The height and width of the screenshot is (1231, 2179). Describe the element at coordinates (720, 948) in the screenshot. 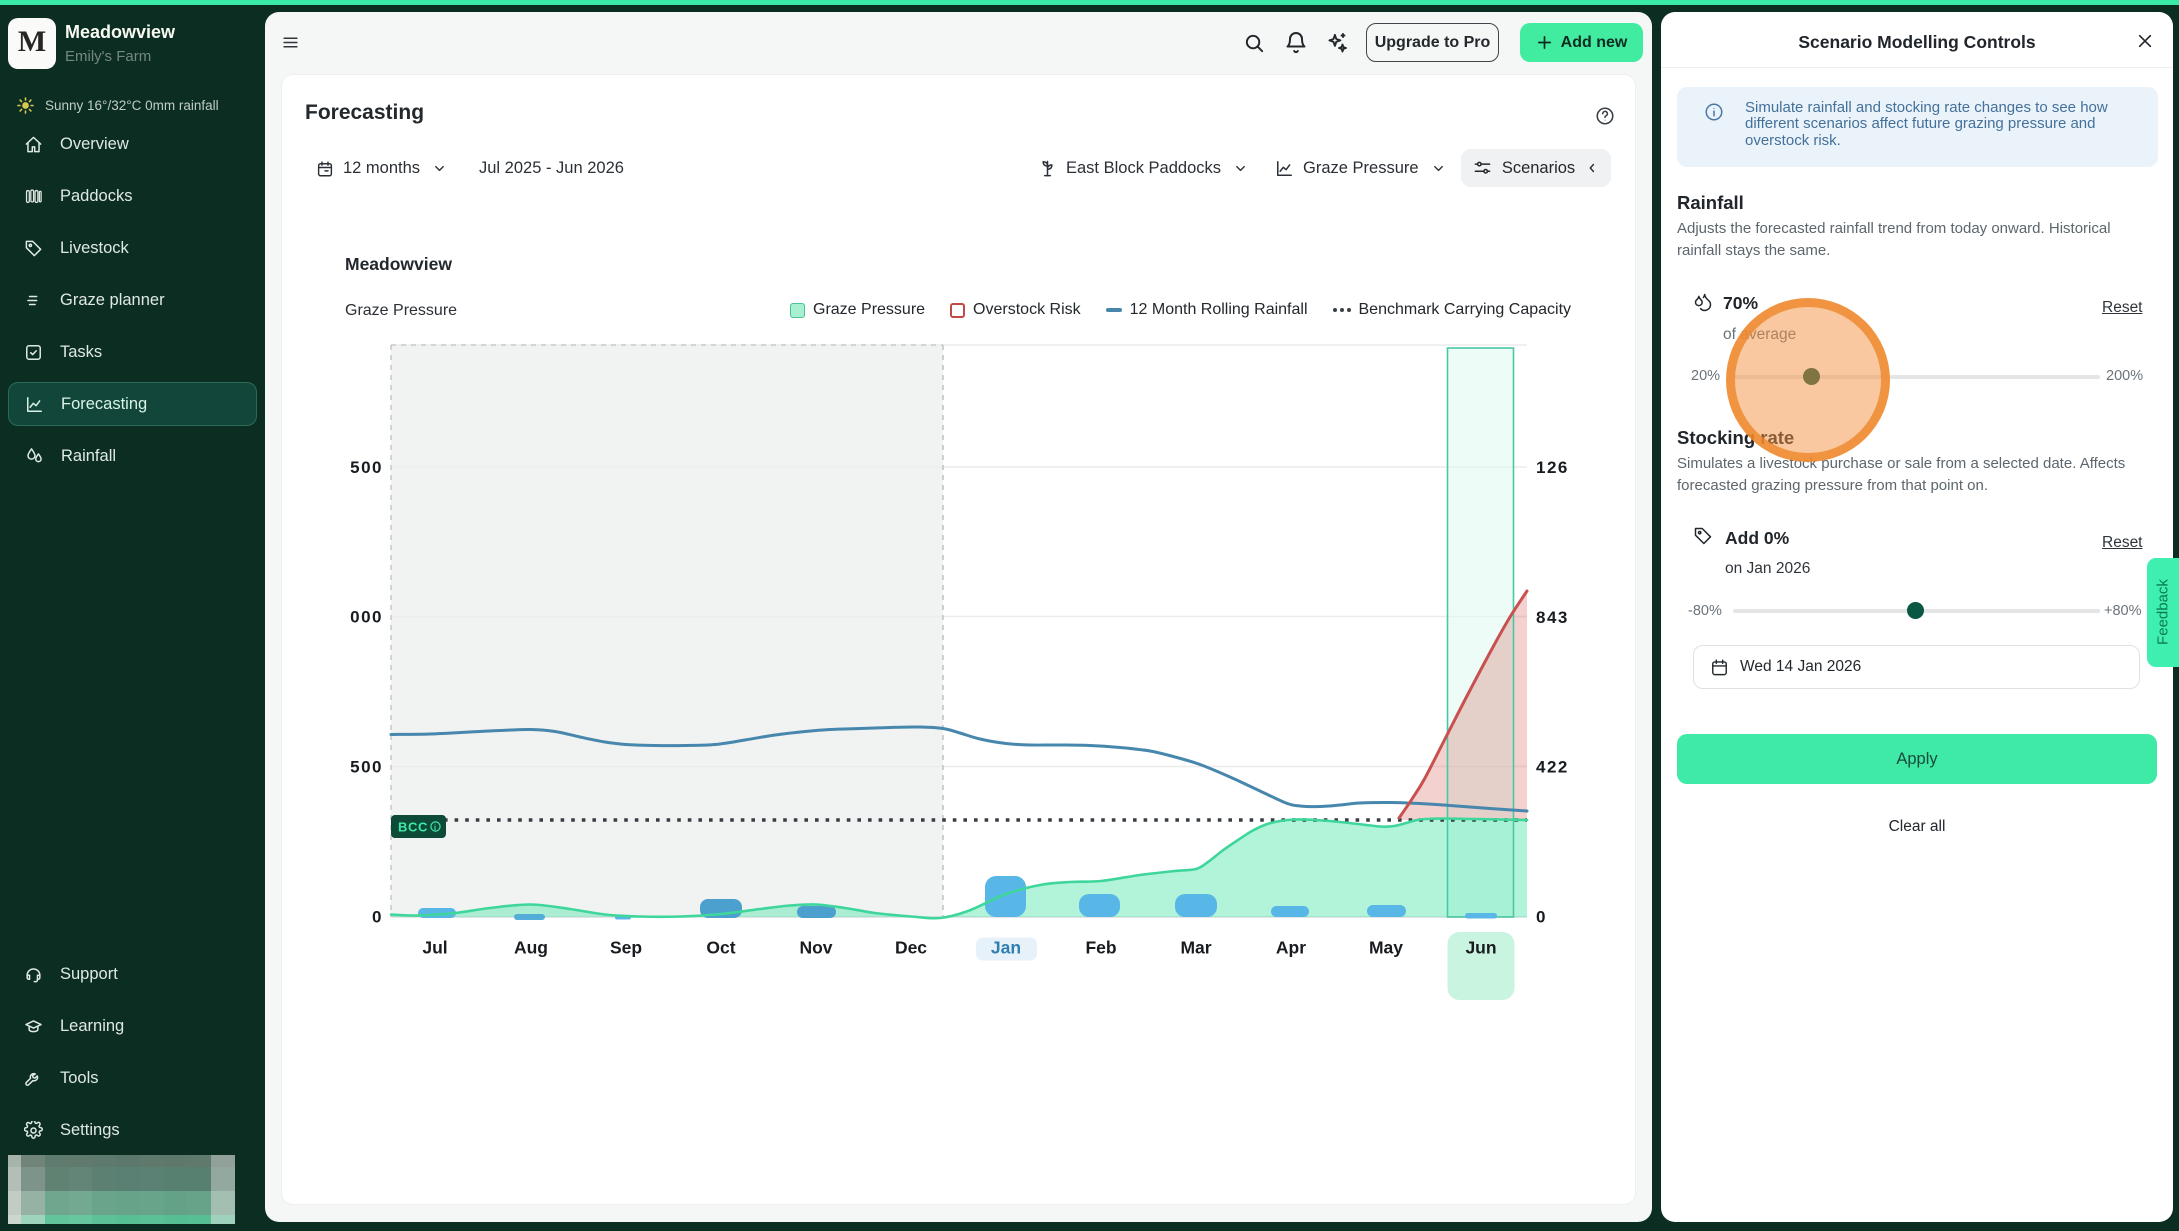

I see `svg-text: Oct` at that location.